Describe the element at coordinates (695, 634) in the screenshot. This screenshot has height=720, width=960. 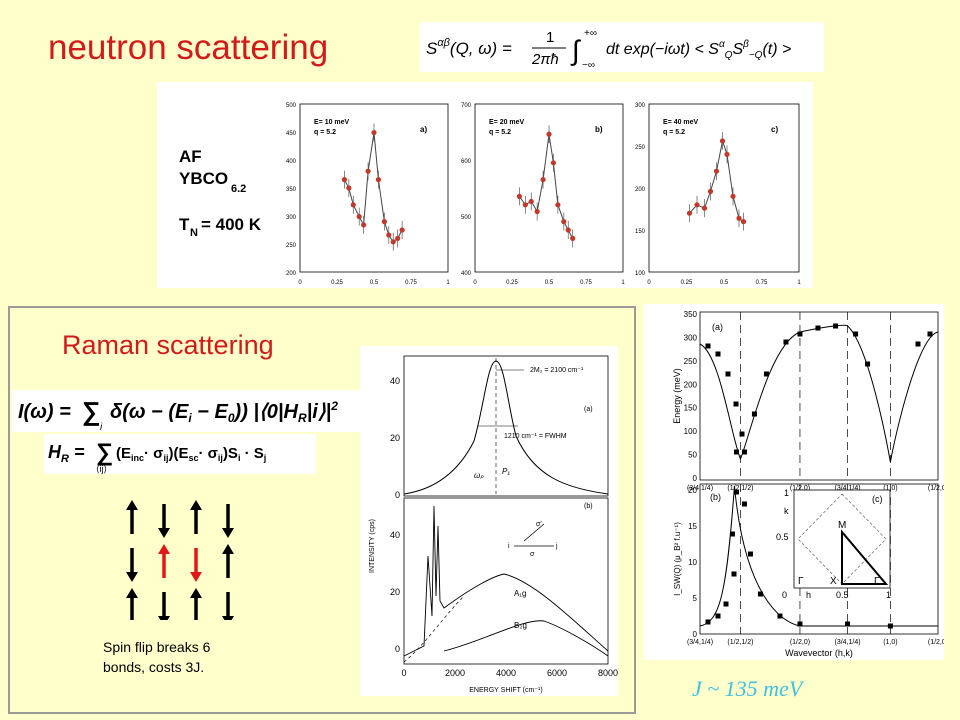
I see `disp-bottom-ytick: 0` at that location.